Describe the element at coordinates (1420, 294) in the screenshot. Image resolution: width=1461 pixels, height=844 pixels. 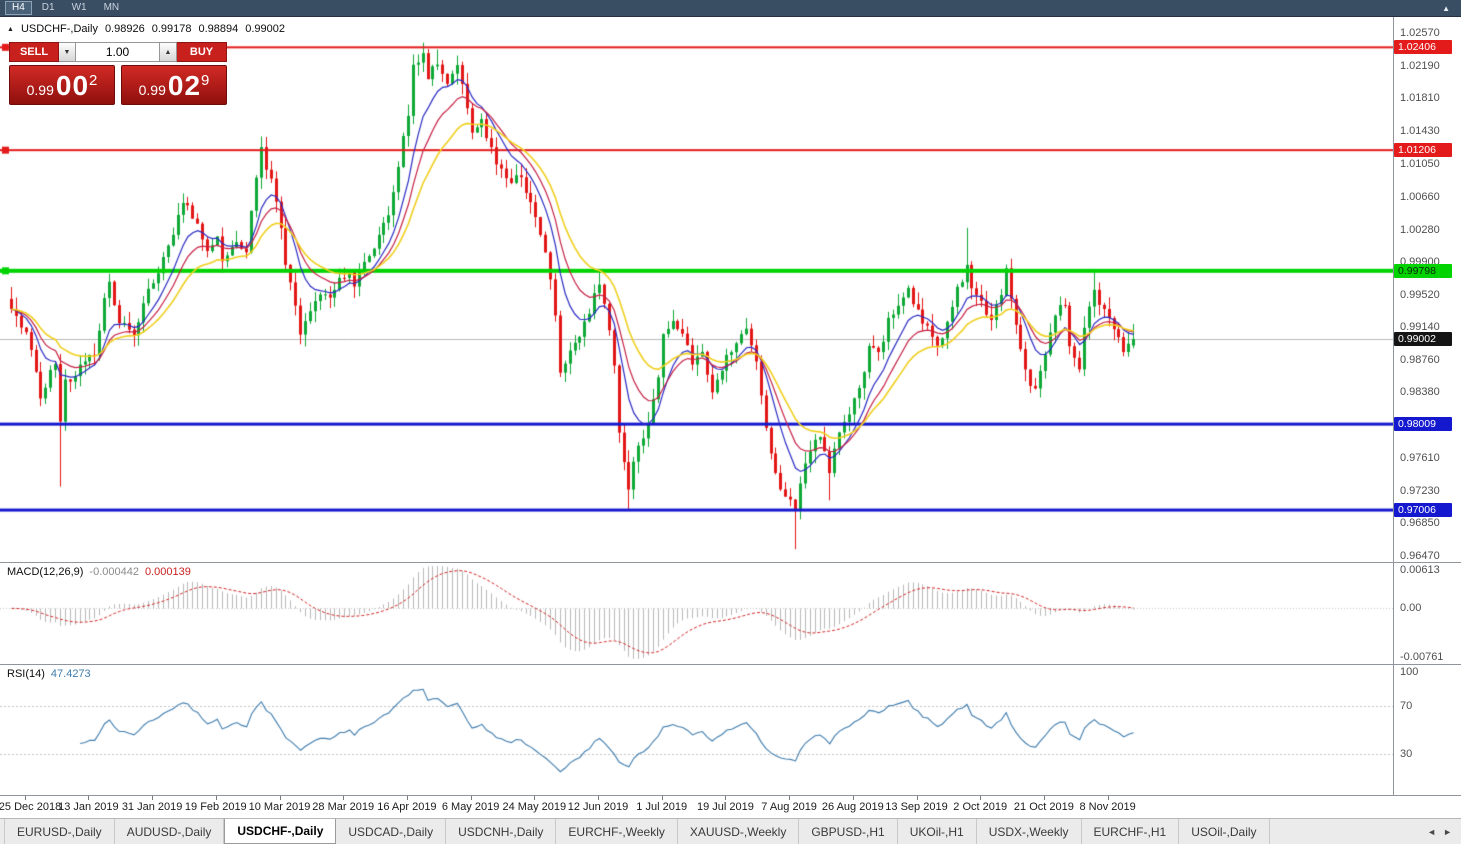
I see `price-axis-label: 0.99520` at that location.